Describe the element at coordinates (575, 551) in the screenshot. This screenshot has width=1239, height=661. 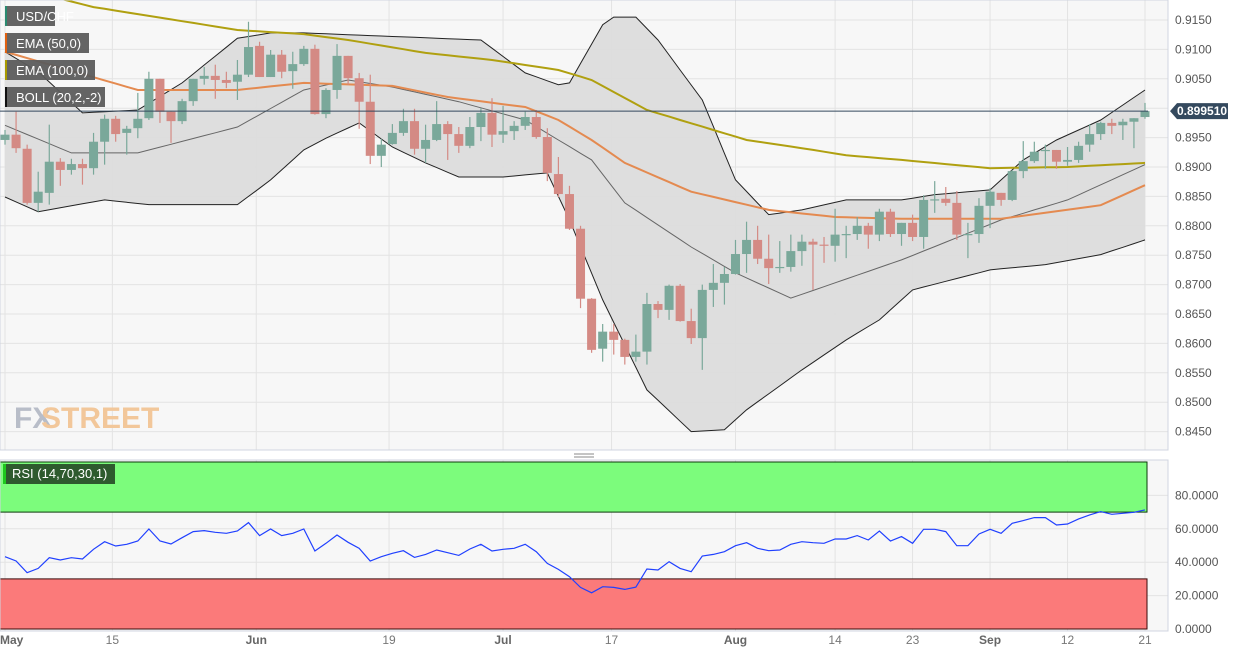
I see `rsi-line` at that location.